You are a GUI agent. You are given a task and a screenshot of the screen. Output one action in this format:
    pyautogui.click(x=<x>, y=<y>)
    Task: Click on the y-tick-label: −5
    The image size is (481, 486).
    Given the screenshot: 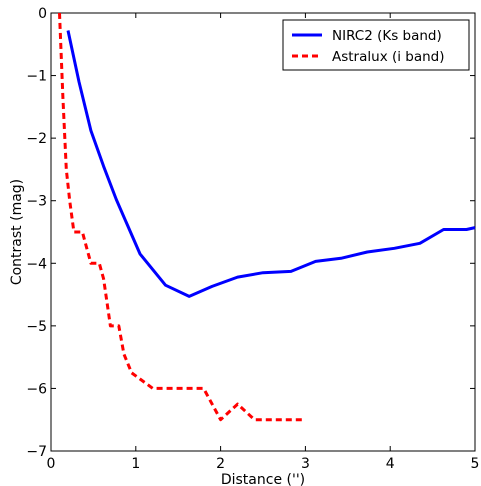 What is the action you would take?
    pyautogui.click(x=36, y=327)
    